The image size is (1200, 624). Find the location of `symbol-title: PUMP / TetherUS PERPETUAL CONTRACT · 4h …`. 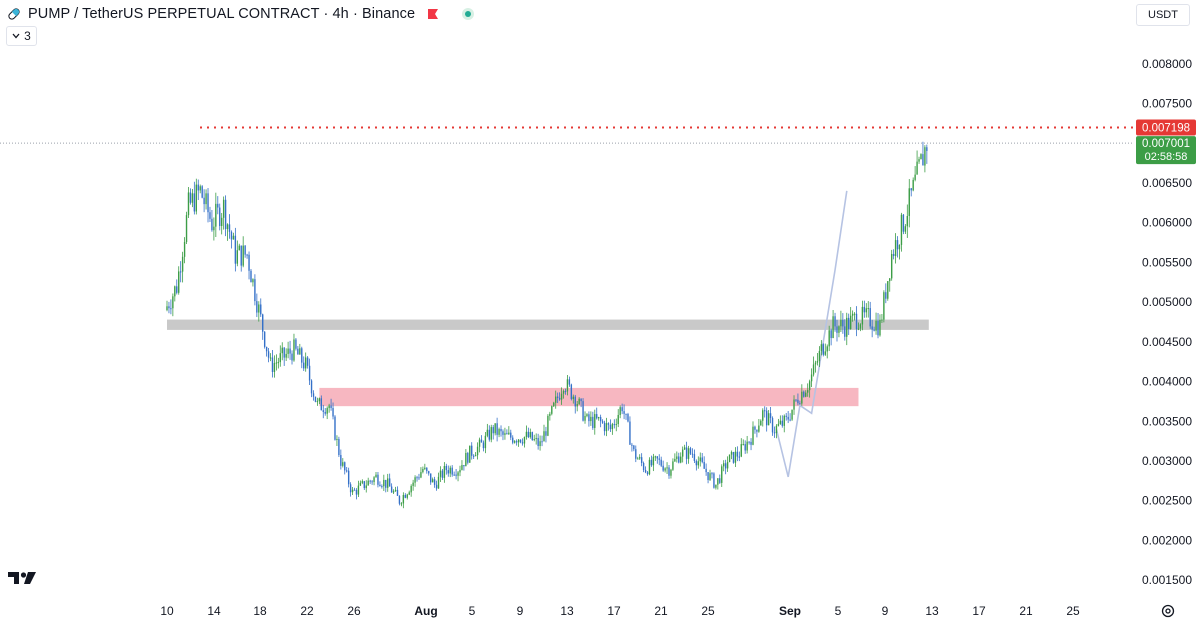

symbol-title: PUMP / TetherUS PERPETUAL CONTRACT · 4h … is located at coordinates (222, 14).